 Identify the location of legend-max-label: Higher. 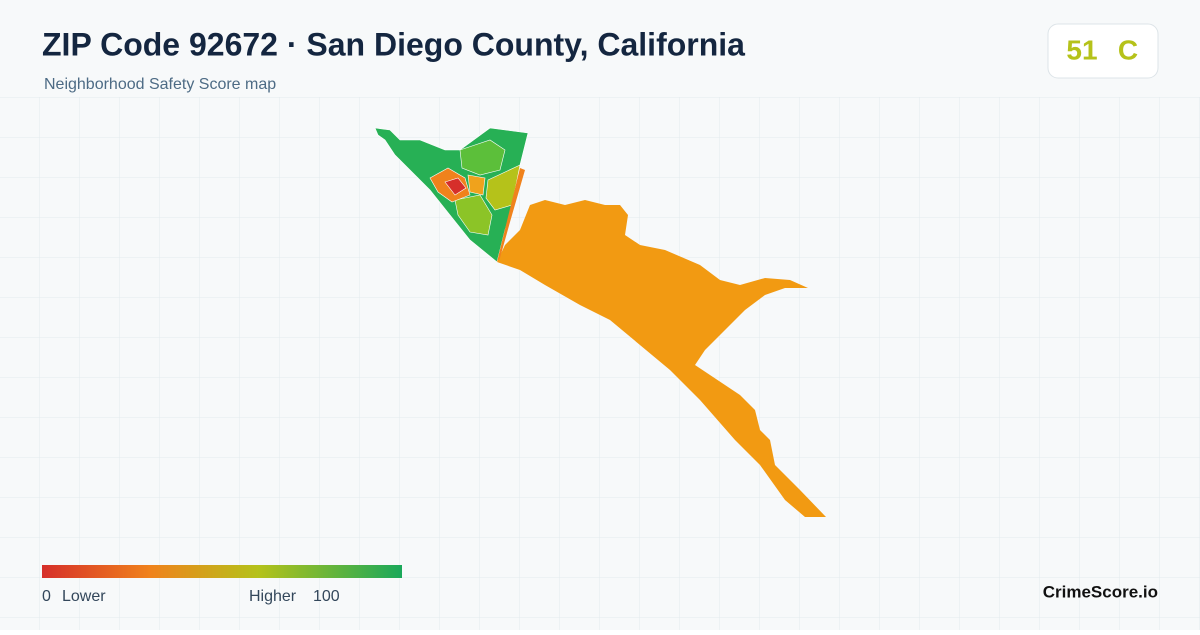
(273, 596).